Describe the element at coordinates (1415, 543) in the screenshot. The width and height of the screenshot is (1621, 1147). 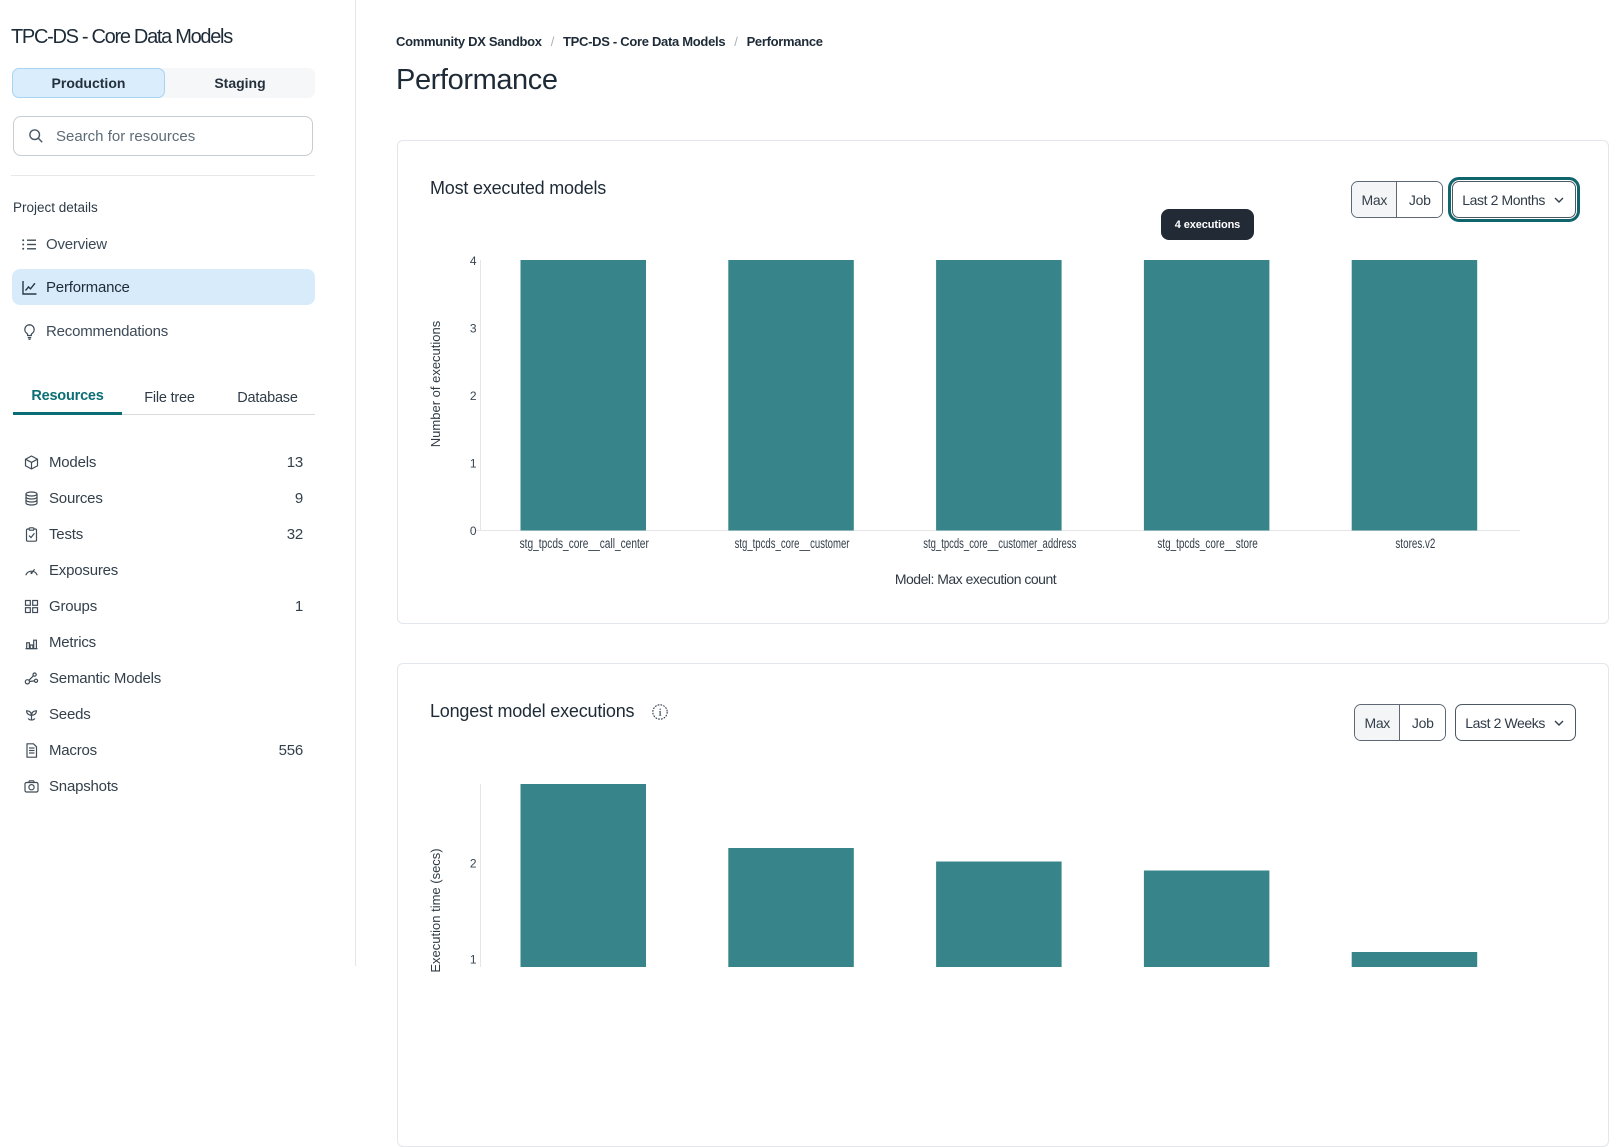
I see `svg-text: stores.v2` at that location.